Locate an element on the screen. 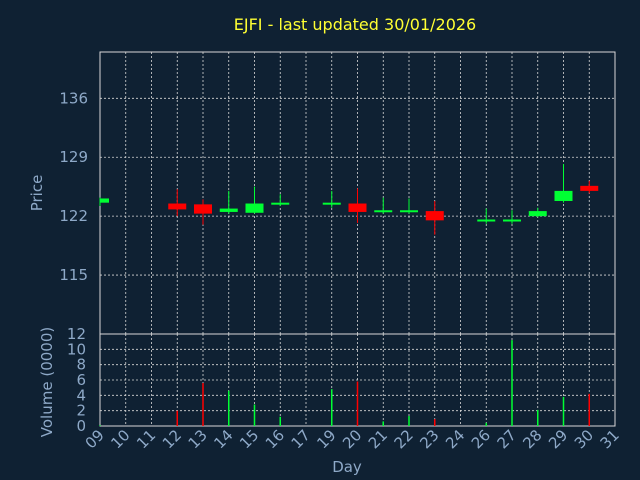 The image size is (640, 480). chart-title: EJFI - last updated 30/01/2026 is located at coordinates (355, 24).